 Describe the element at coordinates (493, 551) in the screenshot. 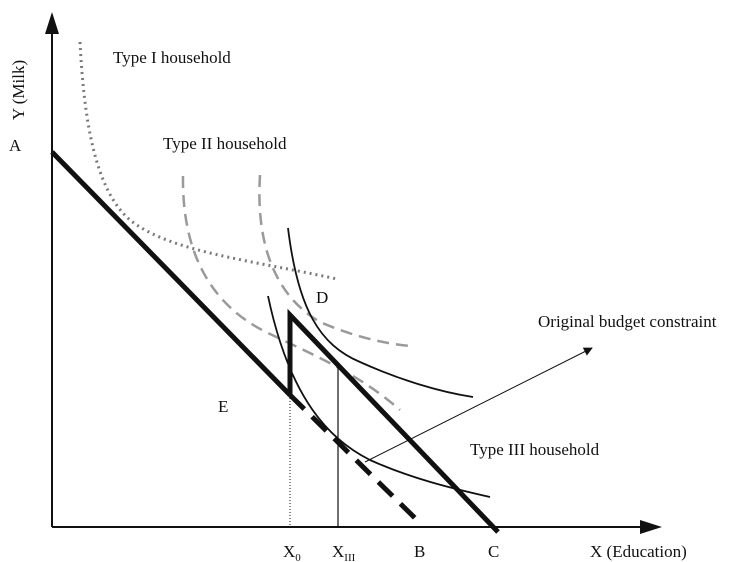

I see `point-c-label: C` at that location.